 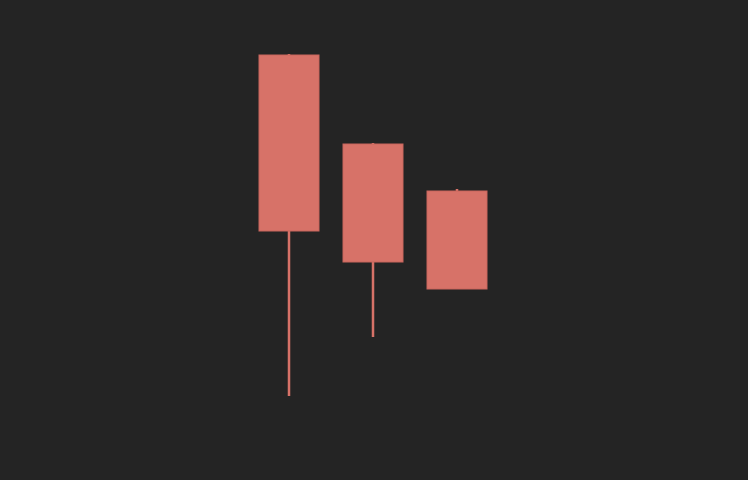 What do you see at coordinates (289, 143) in the screenshot?
I see `candle-1-body` at bounding box center [289, 143].